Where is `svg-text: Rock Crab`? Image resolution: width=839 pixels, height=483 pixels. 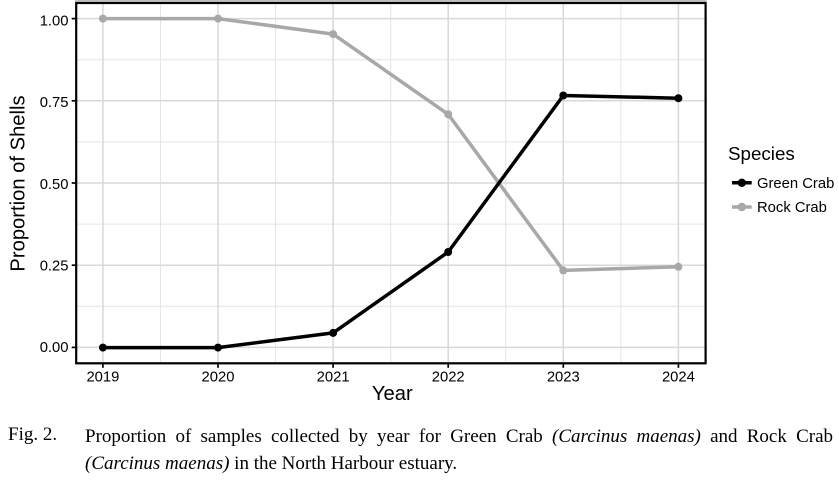 svg-text: Rock Crab is located at coordinates (792, 208).